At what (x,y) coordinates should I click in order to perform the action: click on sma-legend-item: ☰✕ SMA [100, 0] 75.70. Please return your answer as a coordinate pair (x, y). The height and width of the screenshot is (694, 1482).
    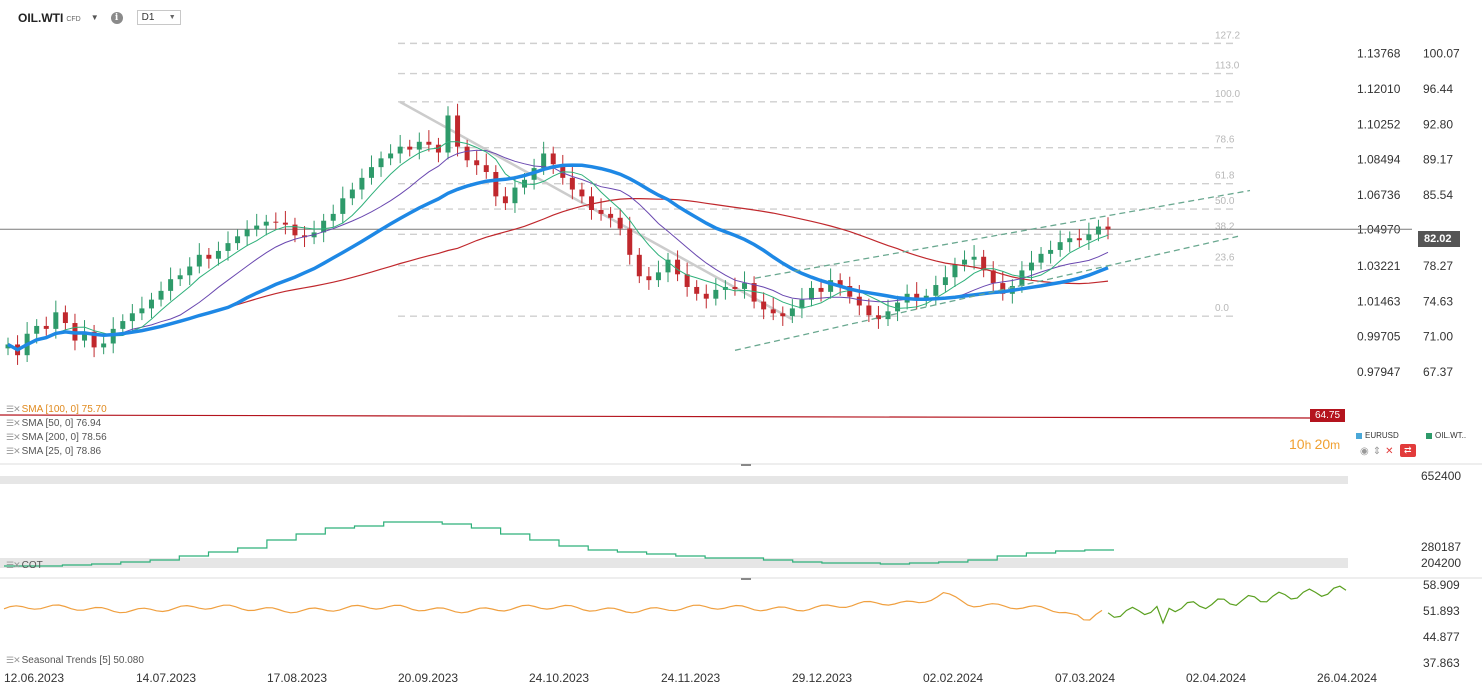
    Looking at the image, I should click on (56, 409).